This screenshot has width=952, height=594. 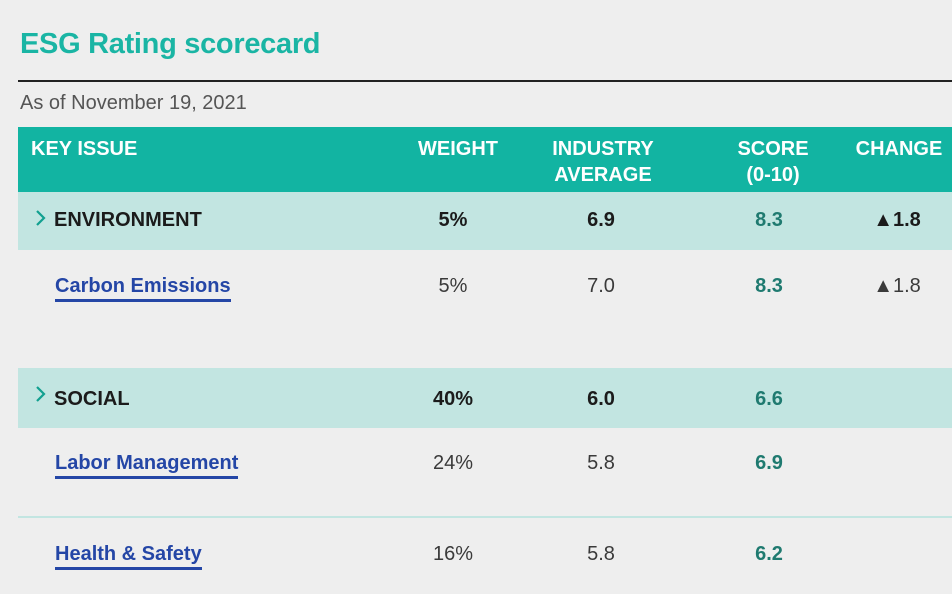 What do you see at coordinates (485, 221) in the screenshot?
I see `category-row-environment: ENVIRONMENT 5% 6.9 8.3 ▲1.8` at bounding box center [485, 221].